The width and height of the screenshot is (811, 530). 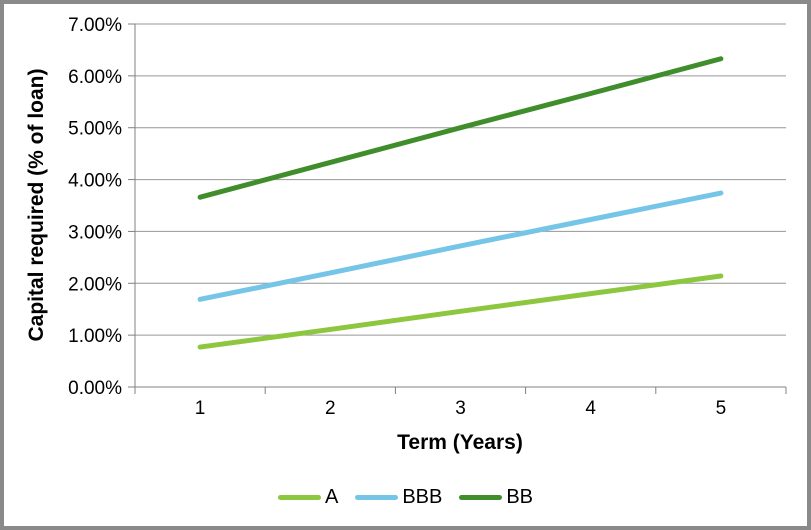 I want to click on y-axis-title: Capital required (% of loan), so click(x=36, y=204).